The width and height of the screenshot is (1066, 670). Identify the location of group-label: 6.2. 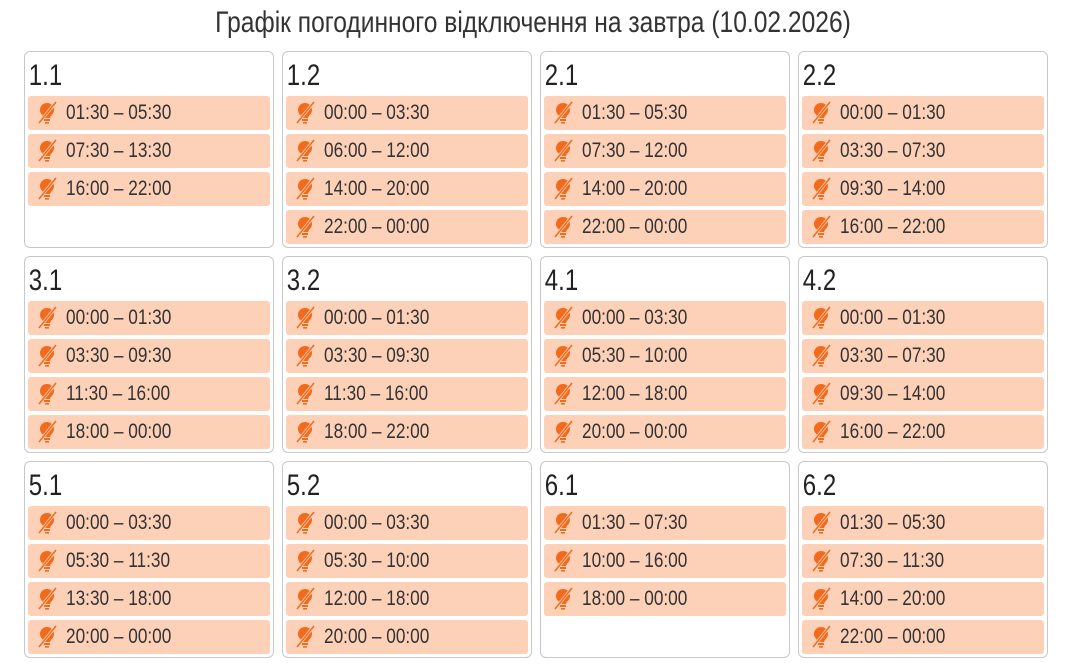
(819, 485).